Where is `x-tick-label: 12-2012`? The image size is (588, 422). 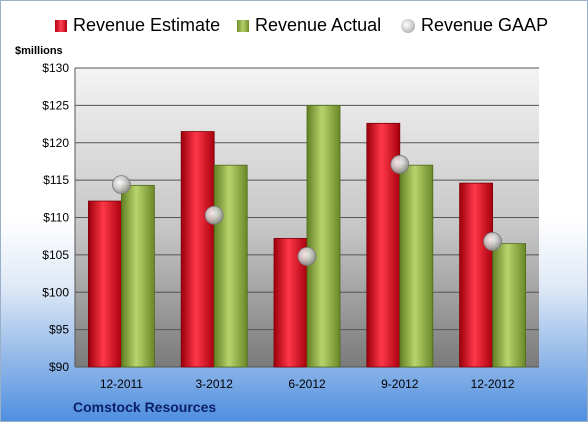
x-tick-label: 12-2012 is located at coordinates (493, 384).